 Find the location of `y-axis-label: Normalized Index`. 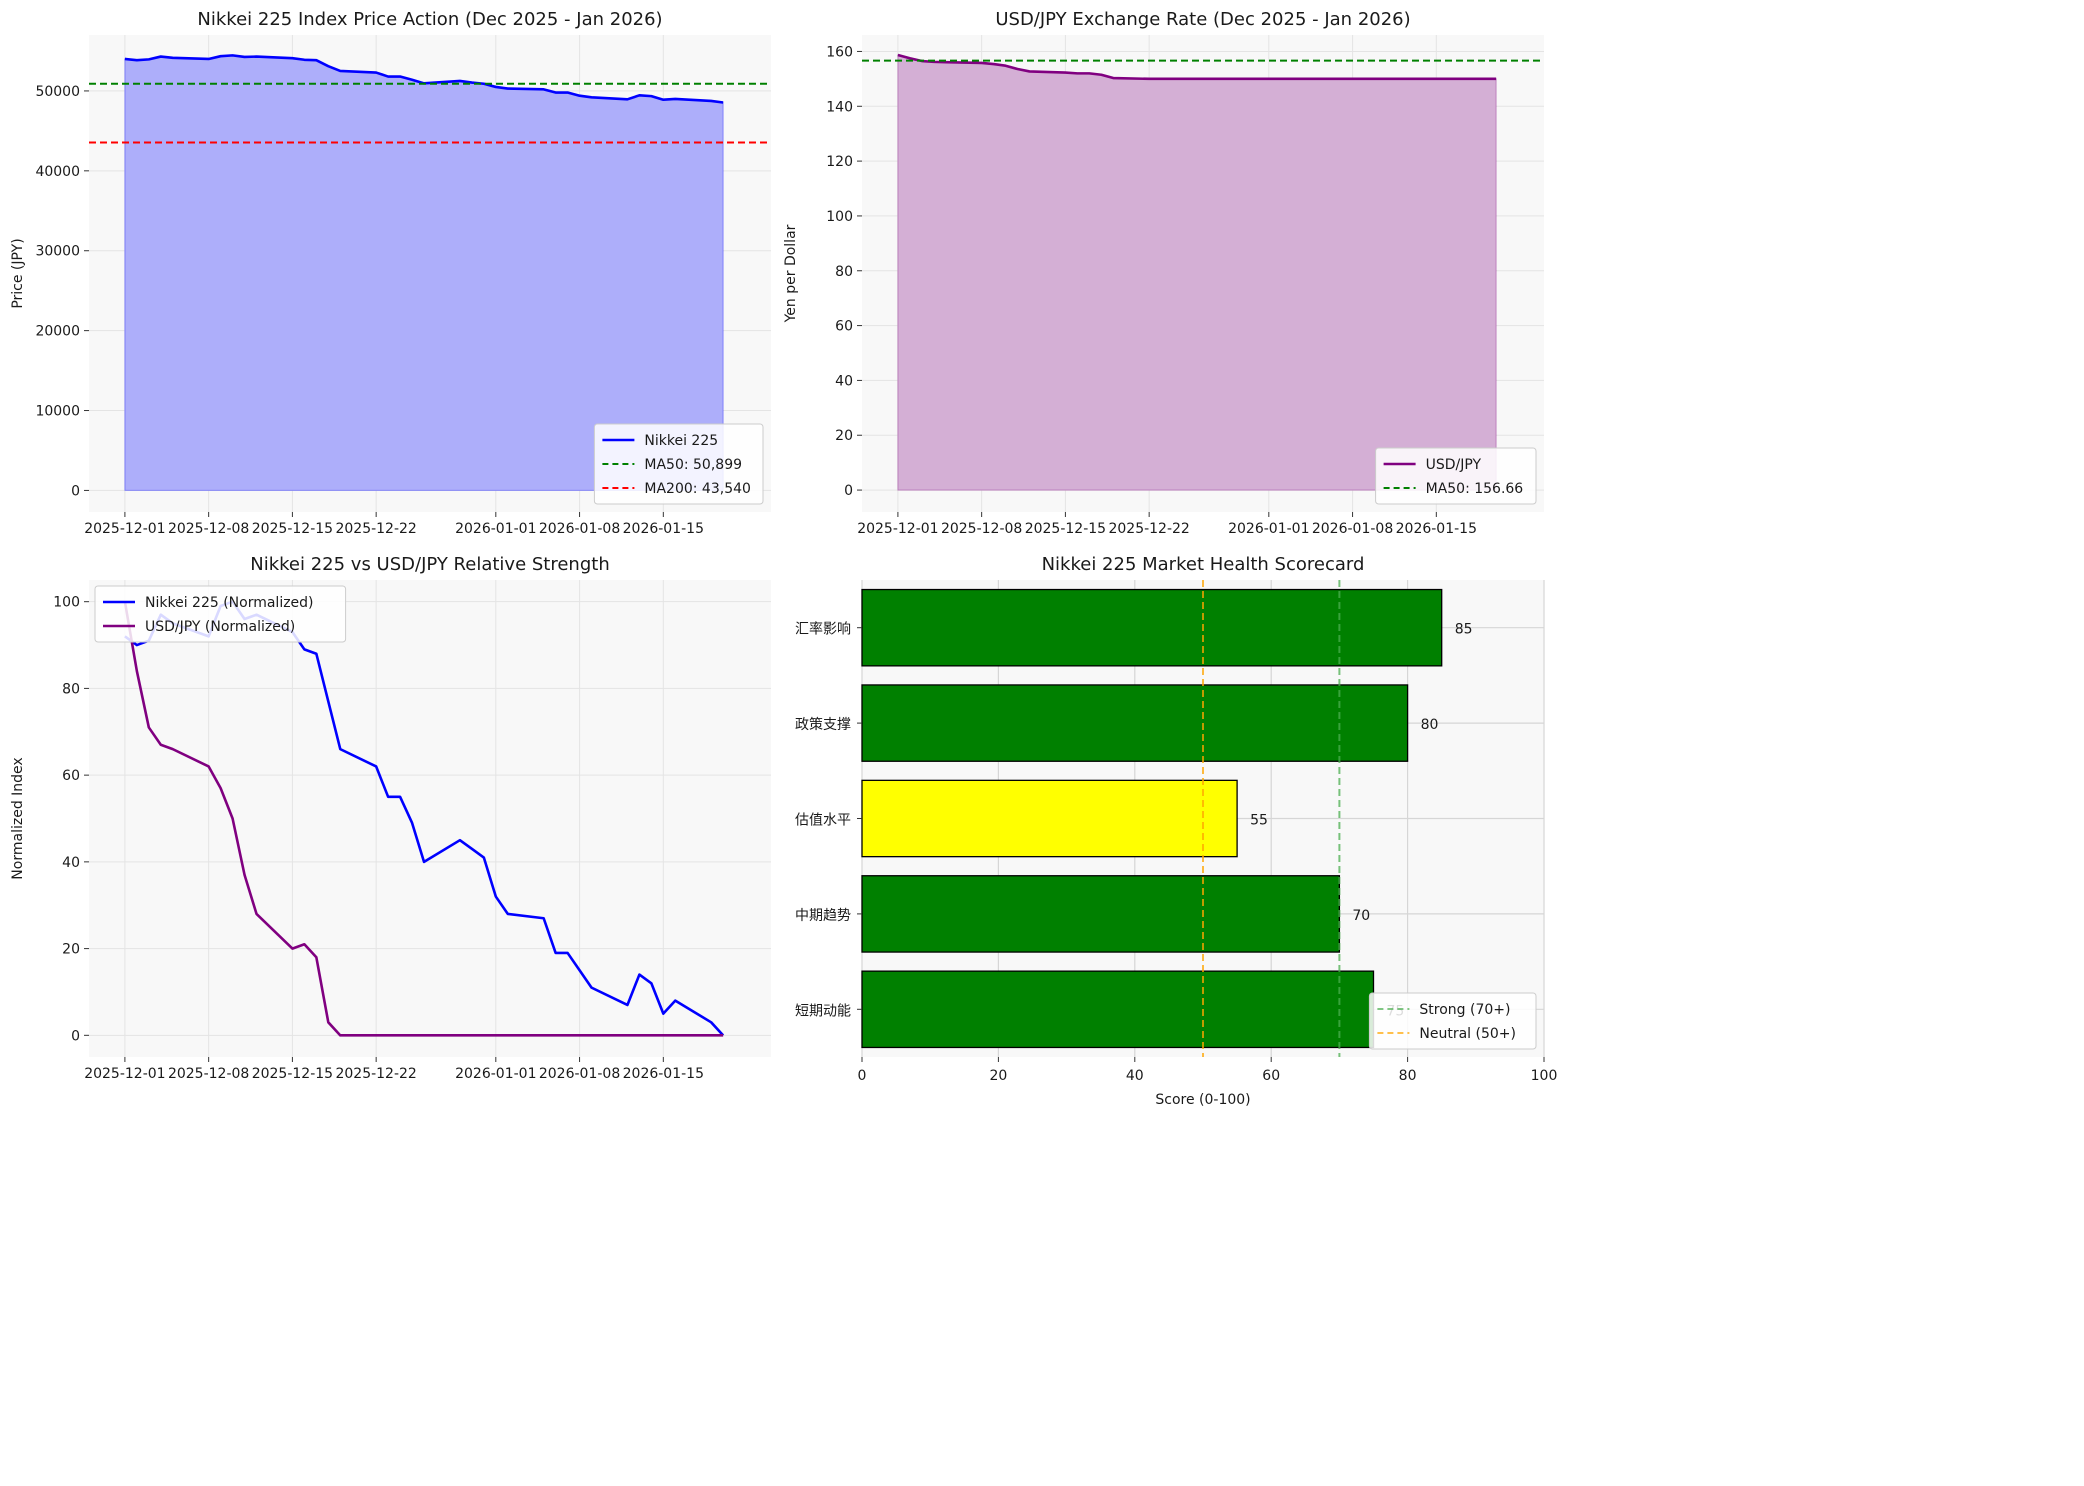

y-axis-label: Normalized Index is located at coordinates (18, 818).